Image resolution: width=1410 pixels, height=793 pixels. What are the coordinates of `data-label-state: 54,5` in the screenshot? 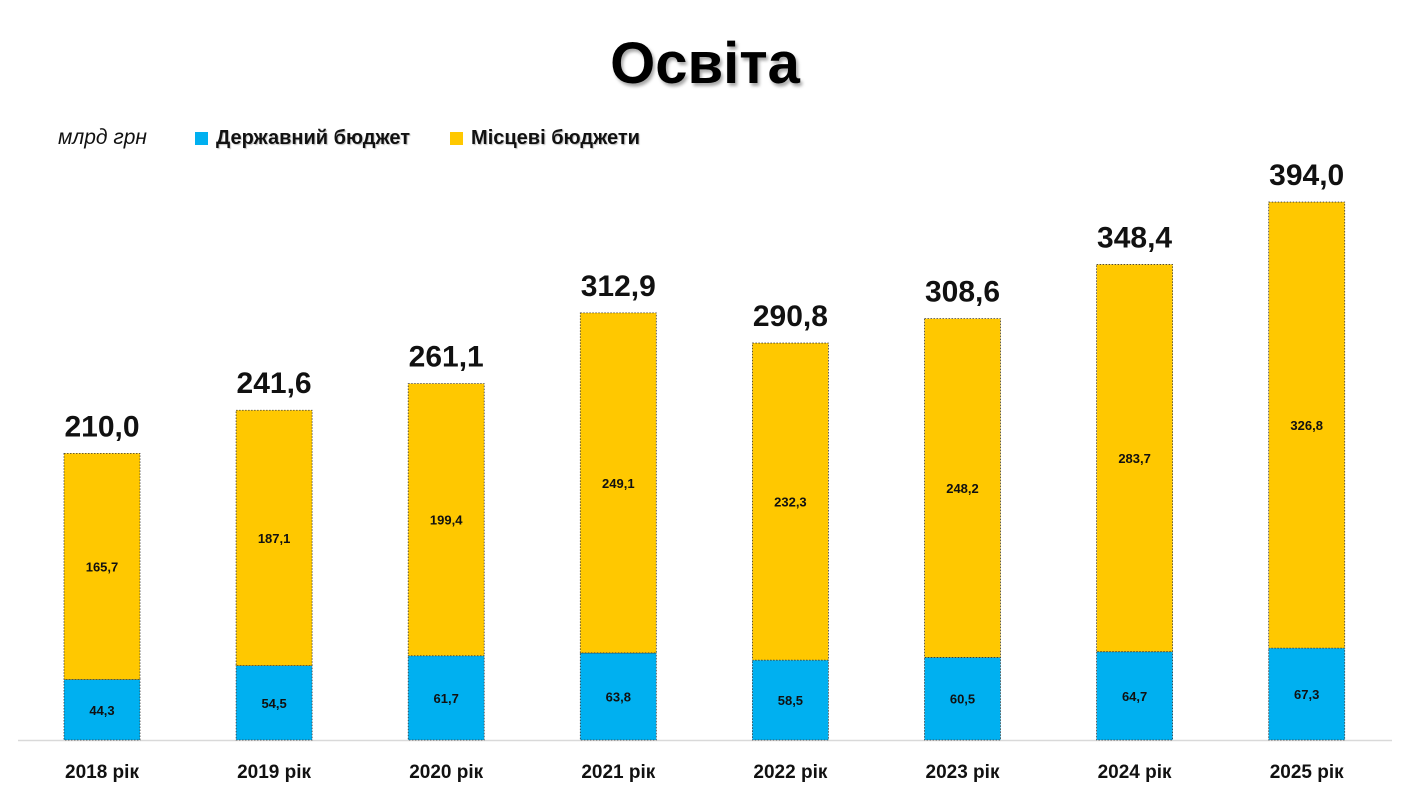 It's located at (273, 703).